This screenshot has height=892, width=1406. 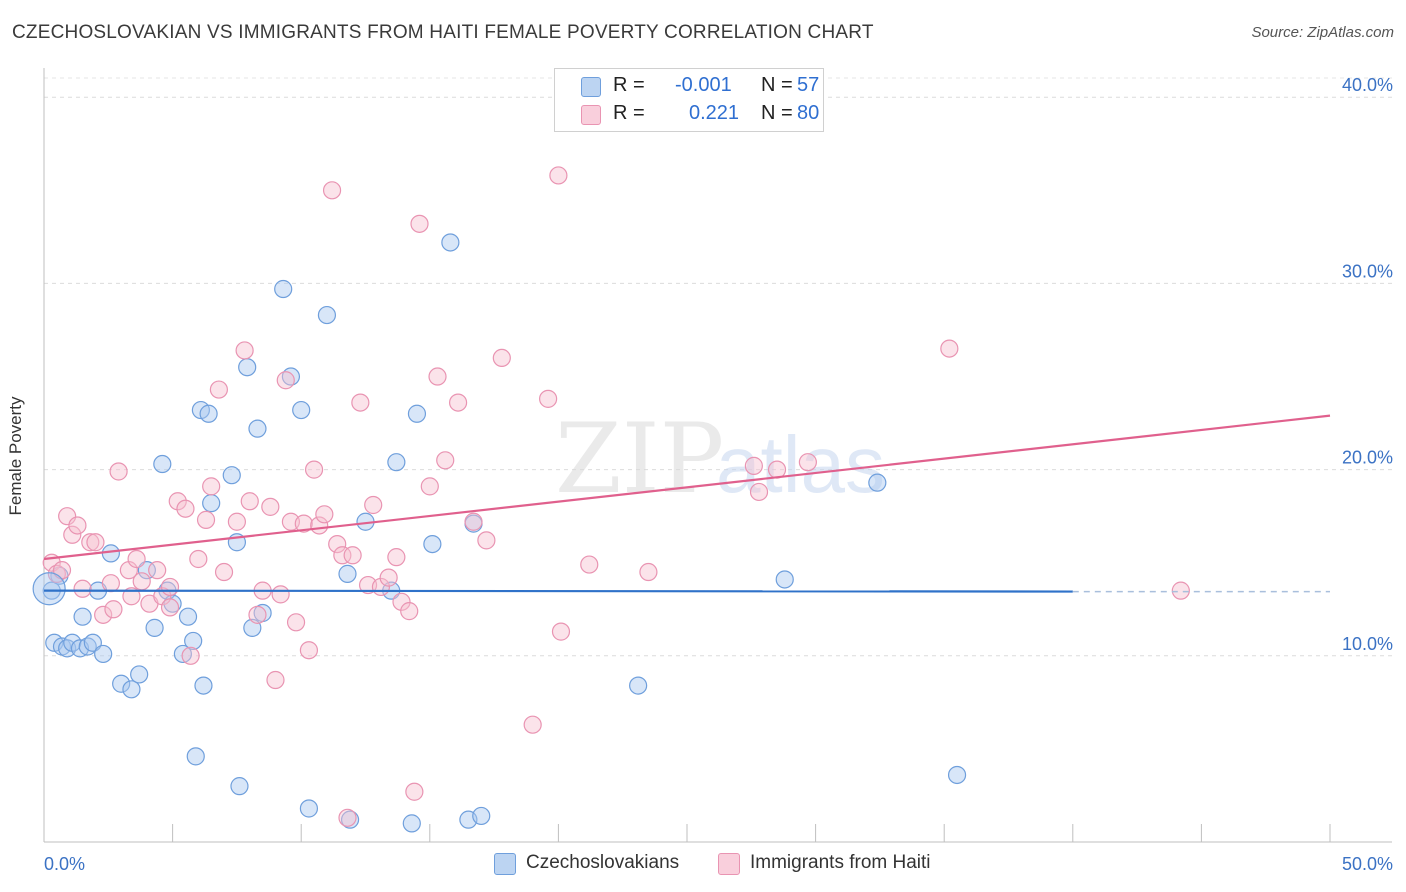 I want to click on x-tick-label: 50.0%, so click(x=1367, y=864).